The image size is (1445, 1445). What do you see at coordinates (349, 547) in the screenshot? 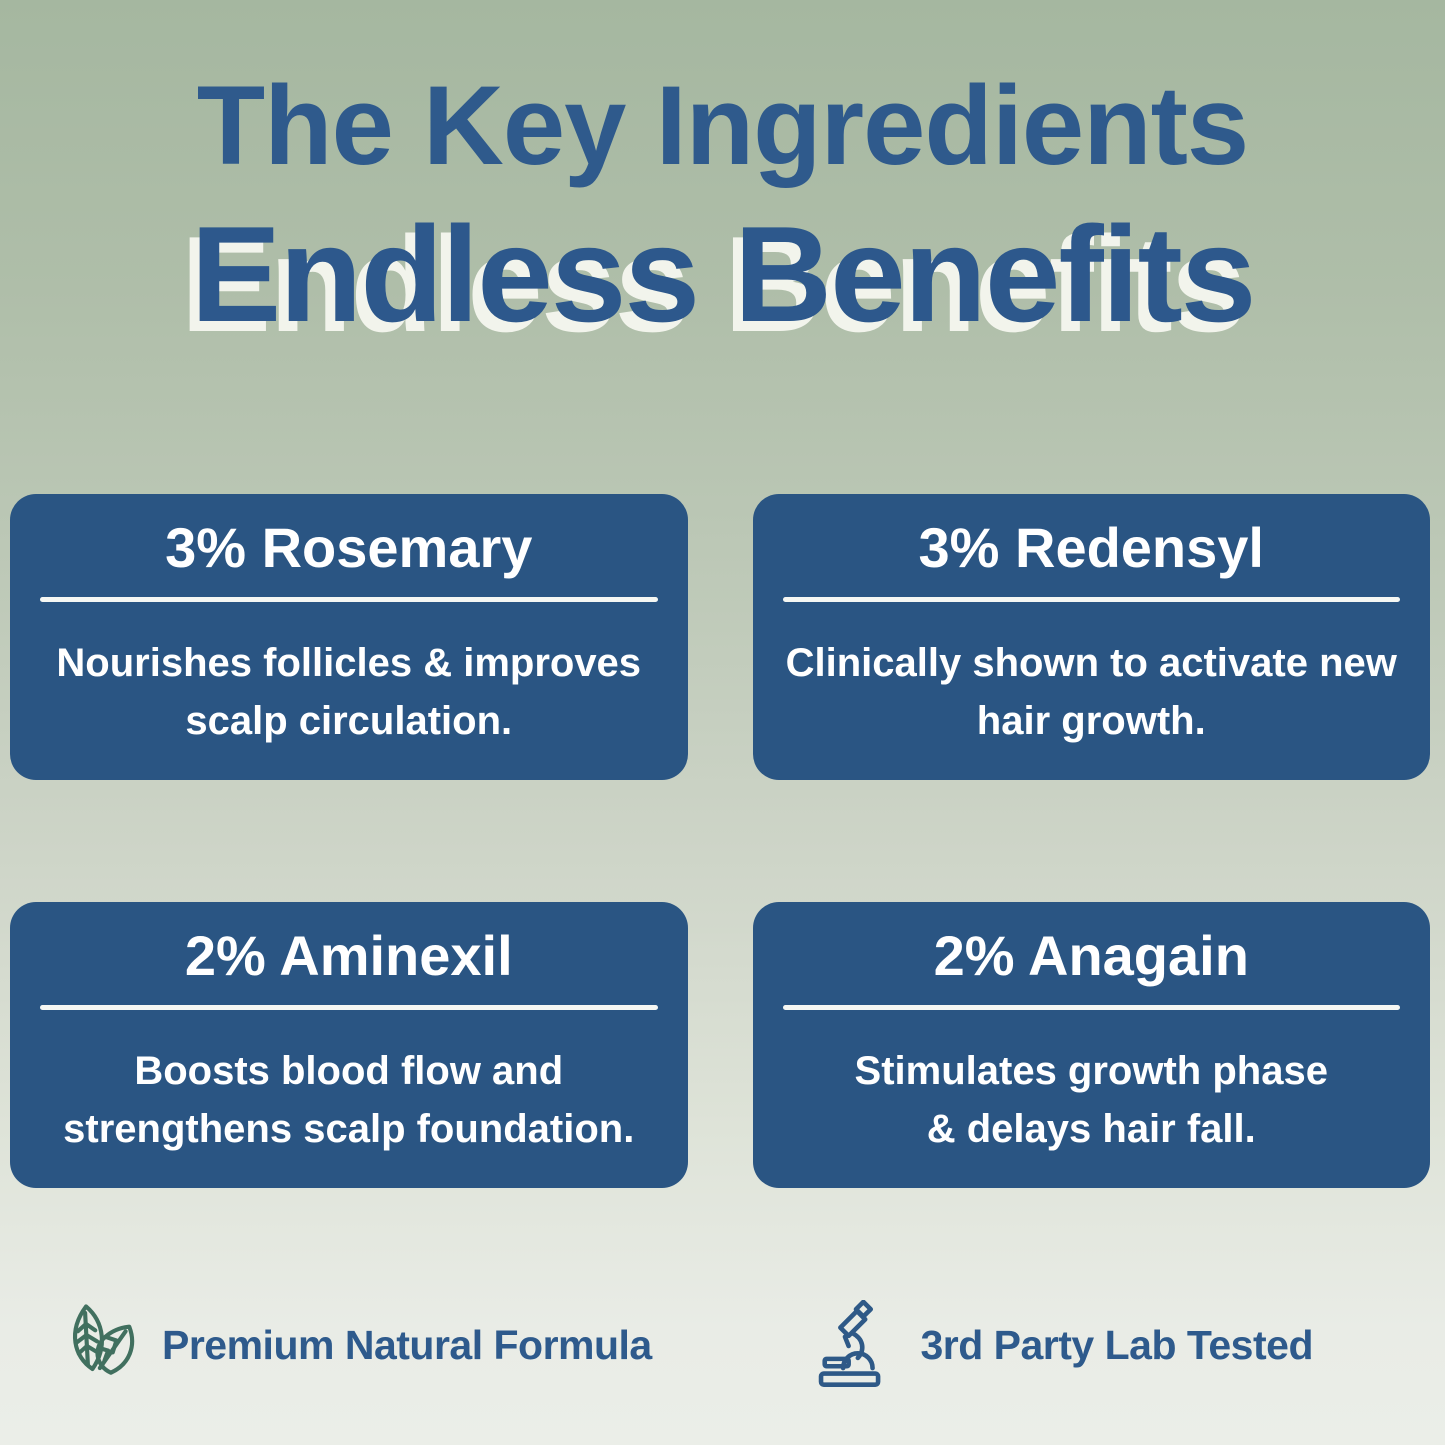
I see `card-title: 3% Rosemary` at bounding box center [349, 547].